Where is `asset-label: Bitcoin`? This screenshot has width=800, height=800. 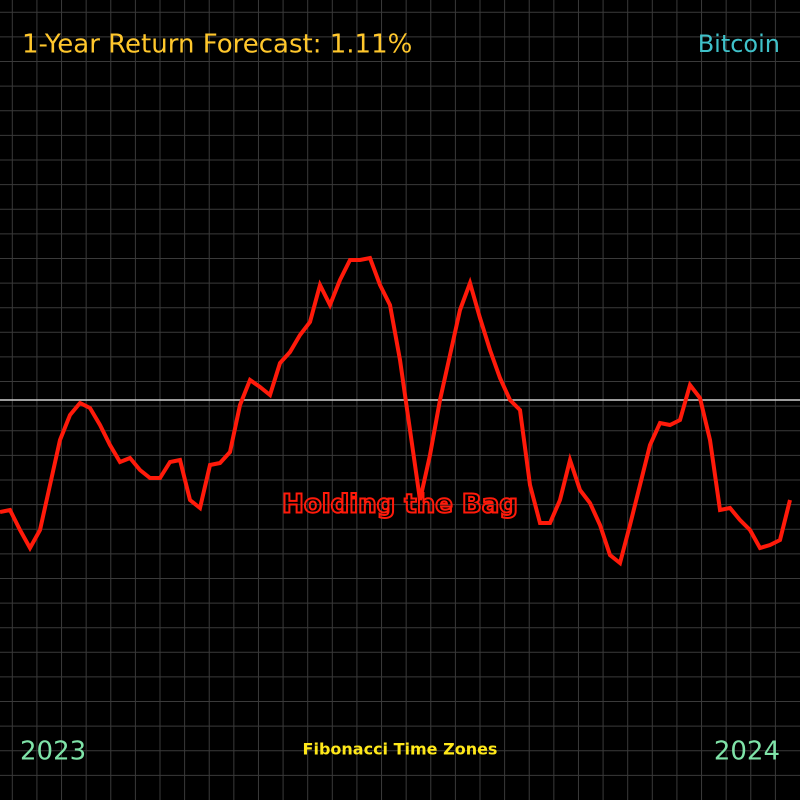
asset-label: Bitcoin is located at coordinates (739, 44).